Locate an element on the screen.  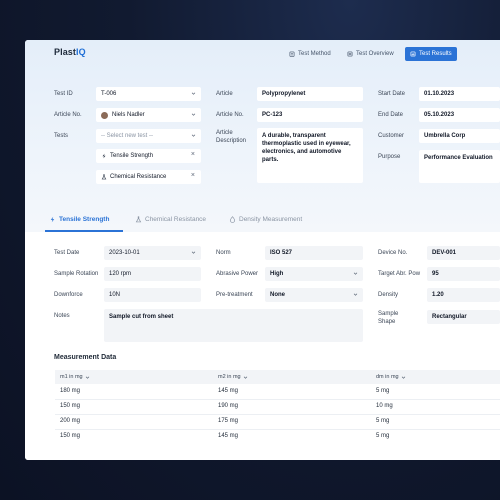
density-value: 1.20 is located at coordinates (438, 295).